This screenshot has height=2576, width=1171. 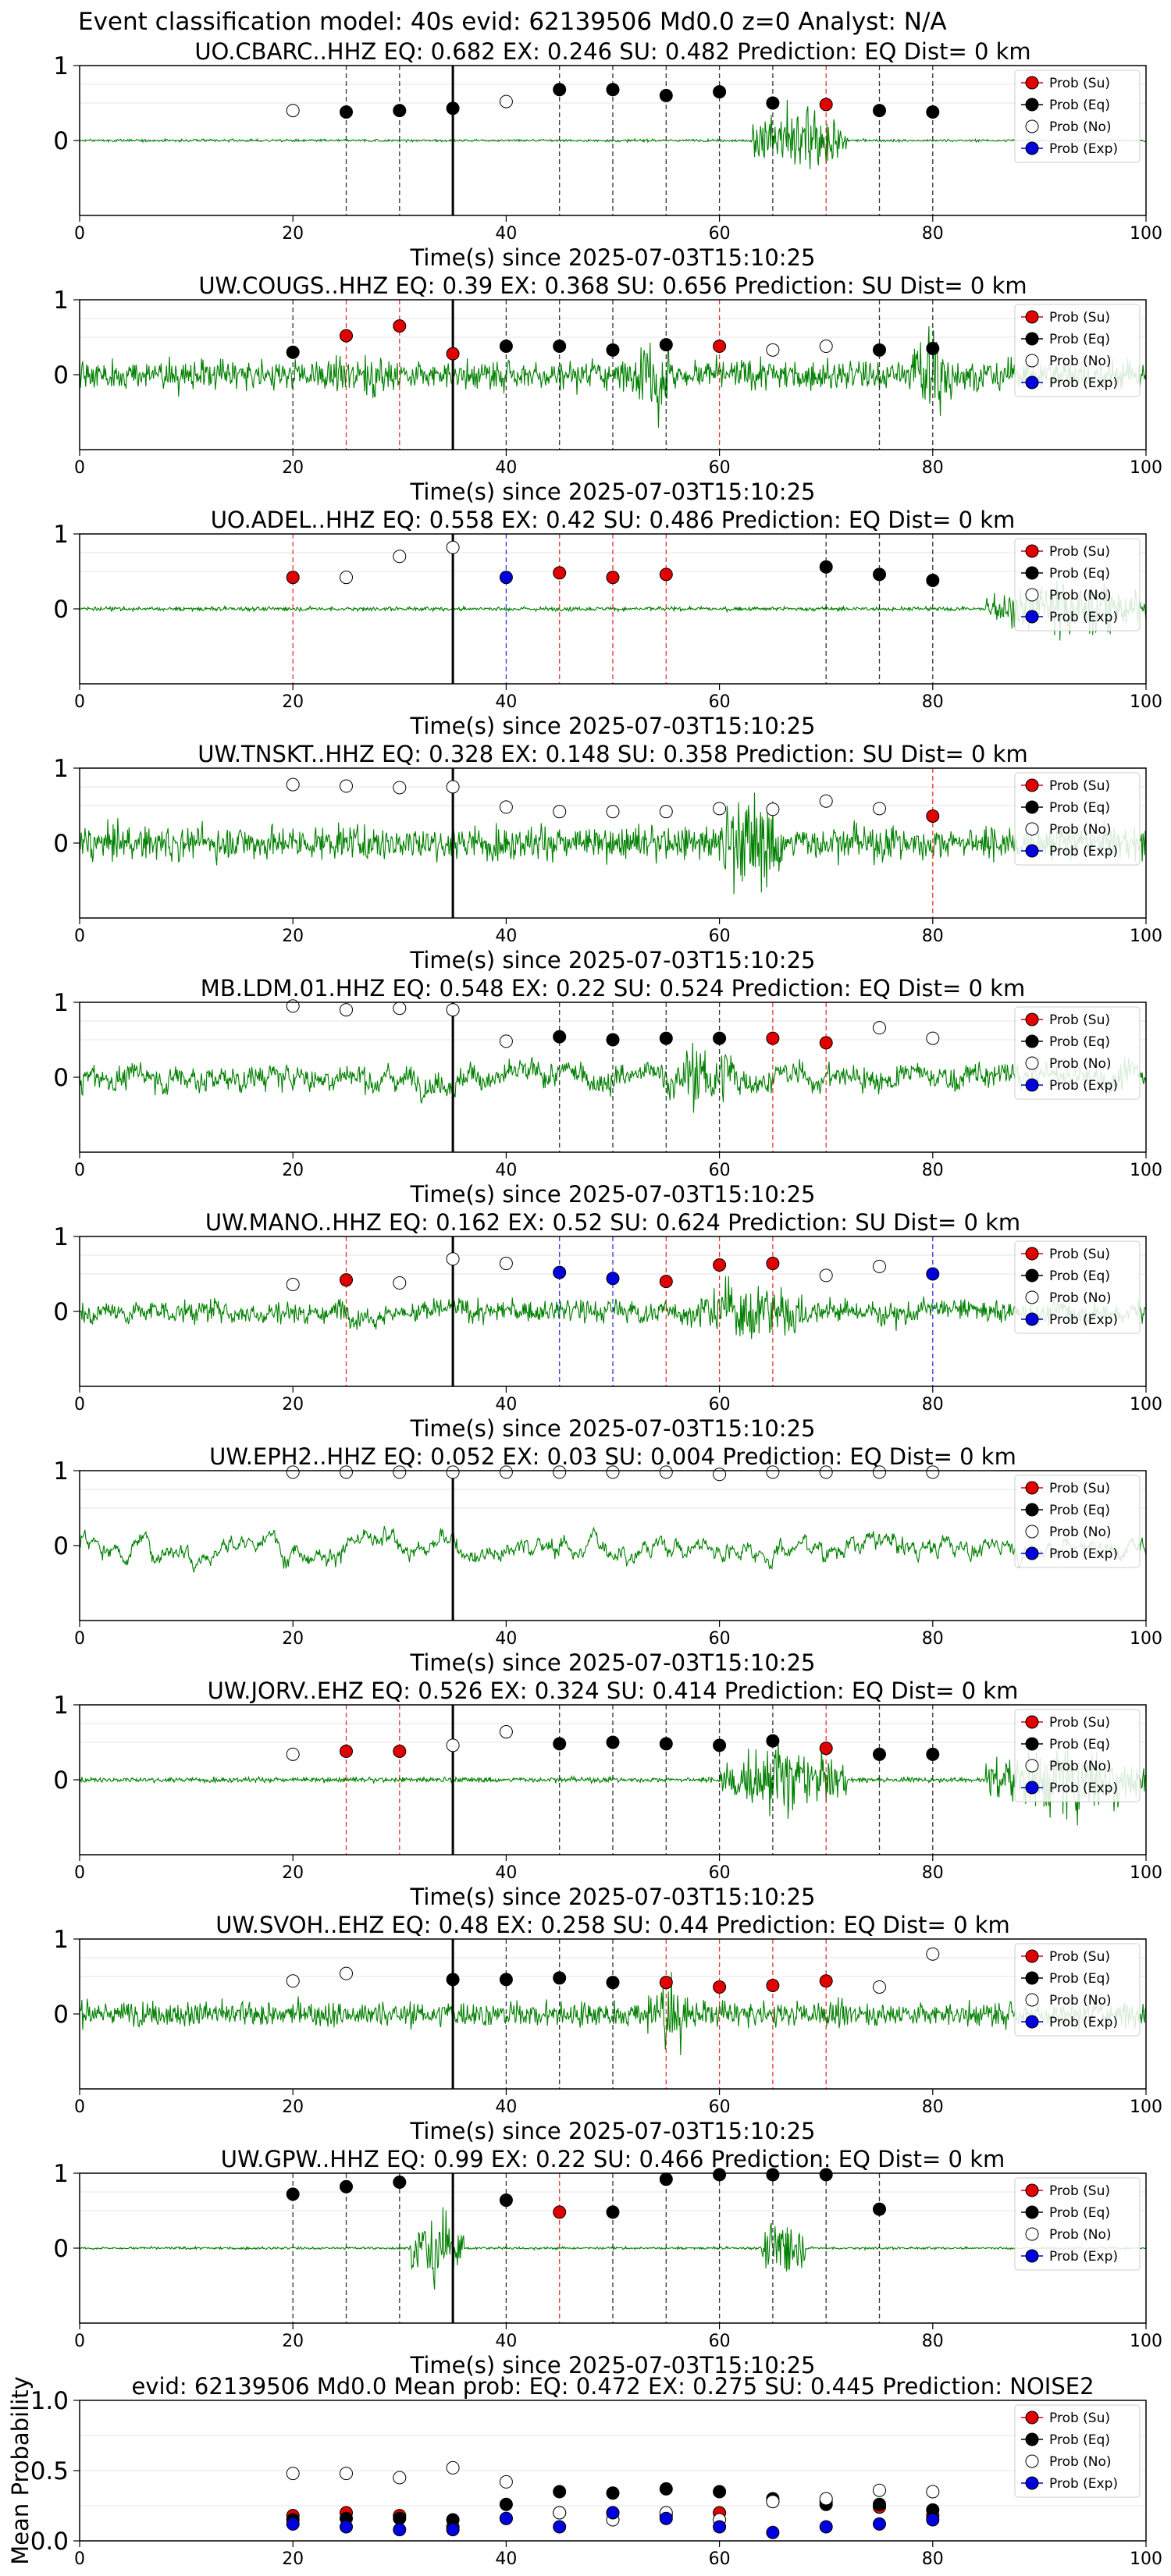 I want to click on y-axis-label: Mean Probability, so click(x=20, y=2470).